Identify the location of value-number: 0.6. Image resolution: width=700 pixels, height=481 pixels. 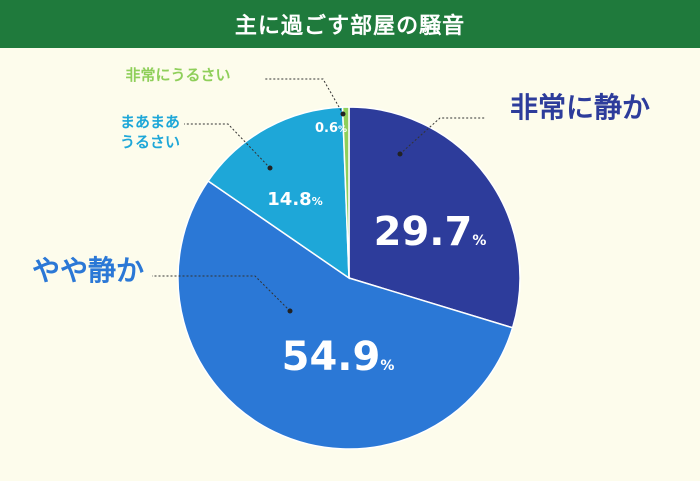
(326, 128).